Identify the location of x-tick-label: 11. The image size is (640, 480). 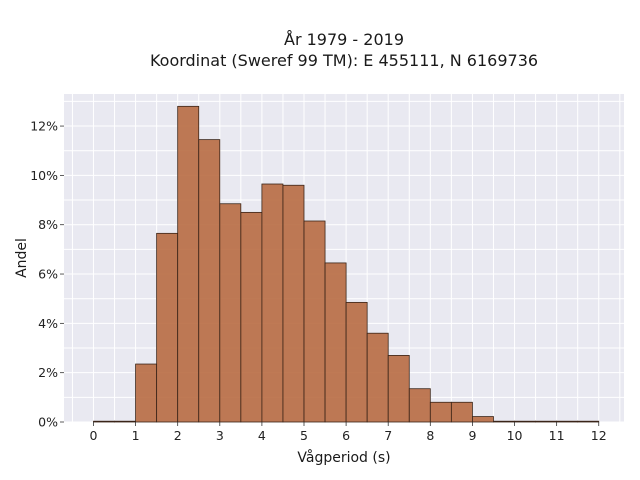
(557, 435).